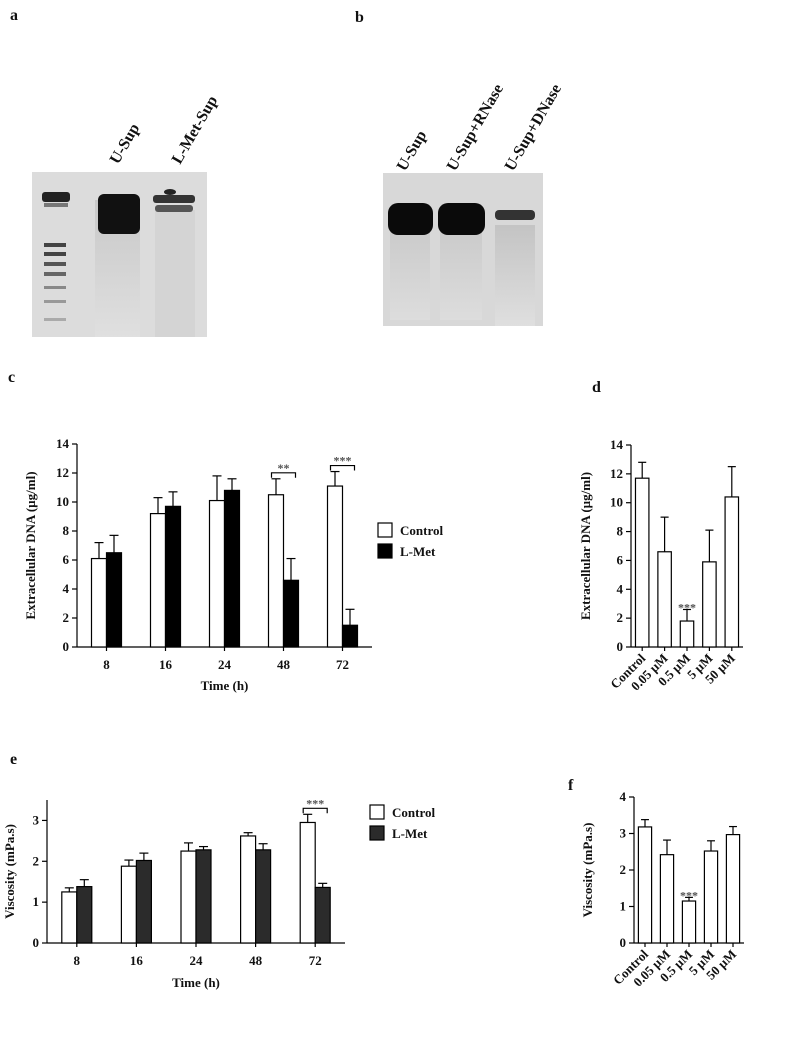  What do you see at coordinates (284, 468) in the screenshot?
I see `annotation: **` at bounding box center [284, 468].